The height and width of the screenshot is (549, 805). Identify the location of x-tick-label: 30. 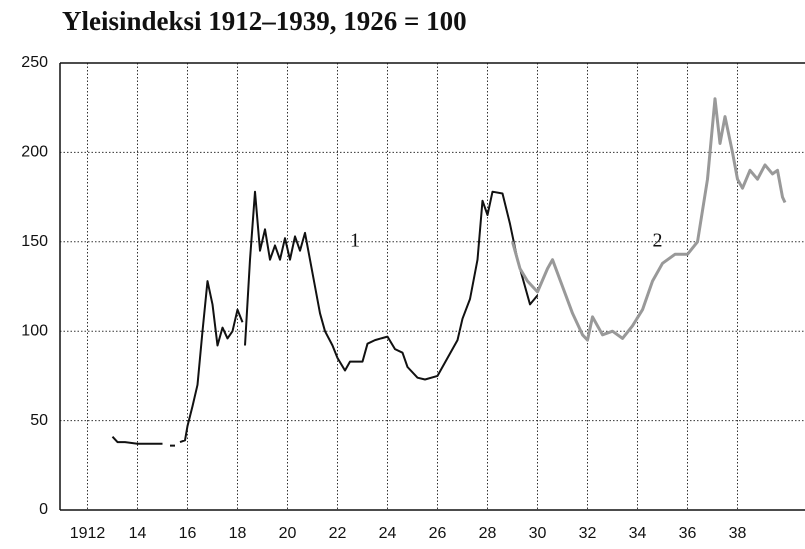
(538, 533).